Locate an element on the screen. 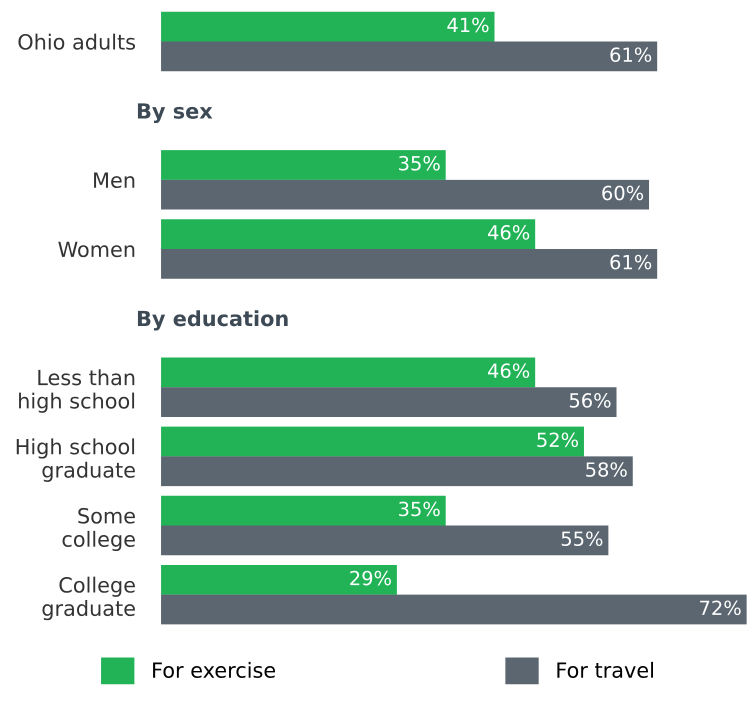 This screenshot has height=703, width=756. data-label: 58% is located at coordinates (606, 469).